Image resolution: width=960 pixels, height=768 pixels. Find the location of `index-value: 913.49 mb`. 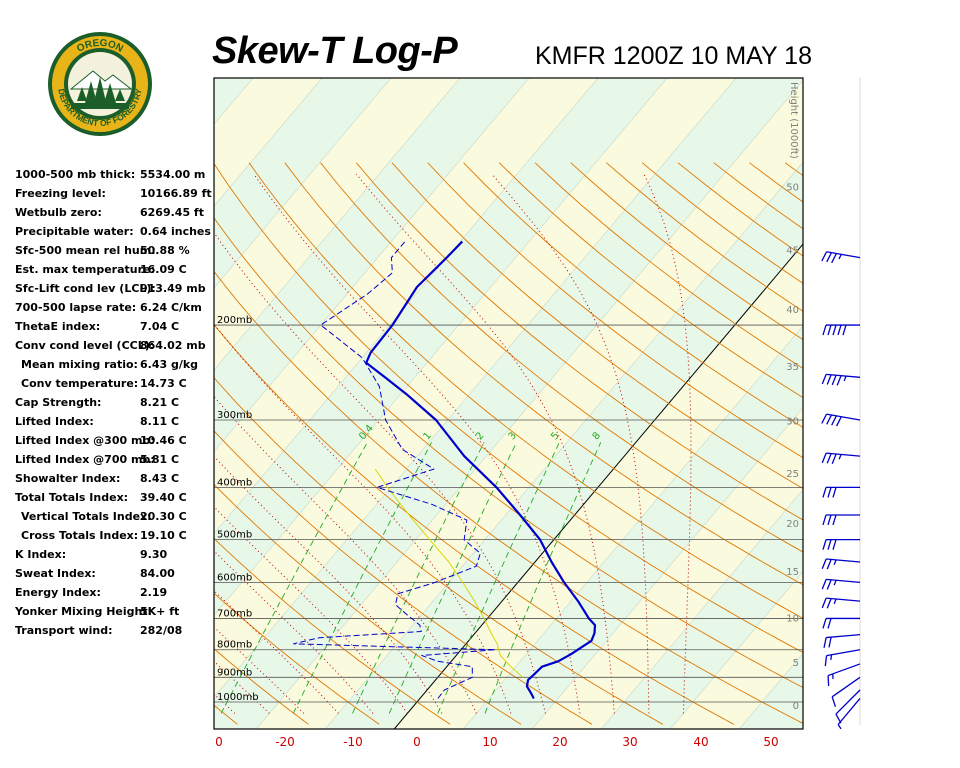

index-value: 913.49 mb is located at coordinates (173, 288).